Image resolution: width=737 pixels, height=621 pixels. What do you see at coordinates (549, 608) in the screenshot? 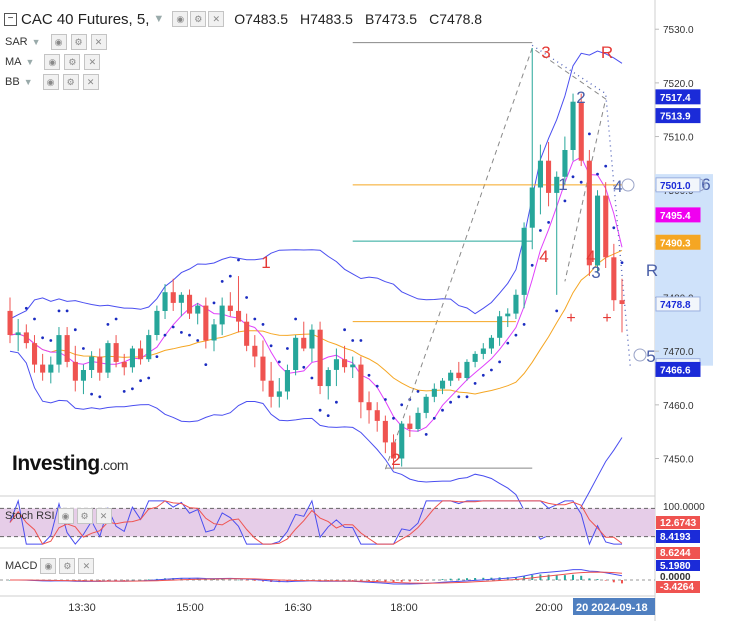
I see `x-tick-label: 20:00` at bounding box center [549, 608].